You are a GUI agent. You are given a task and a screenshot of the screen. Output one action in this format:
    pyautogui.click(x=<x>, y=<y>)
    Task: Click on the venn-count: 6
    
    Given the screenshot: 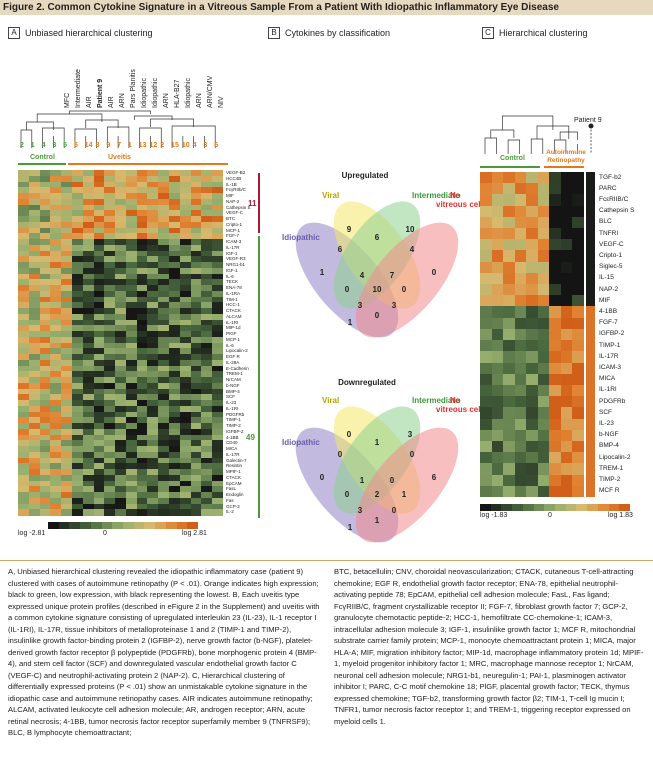 What is the action you would take?
    pyautogui.click(x=434, y=477)
    